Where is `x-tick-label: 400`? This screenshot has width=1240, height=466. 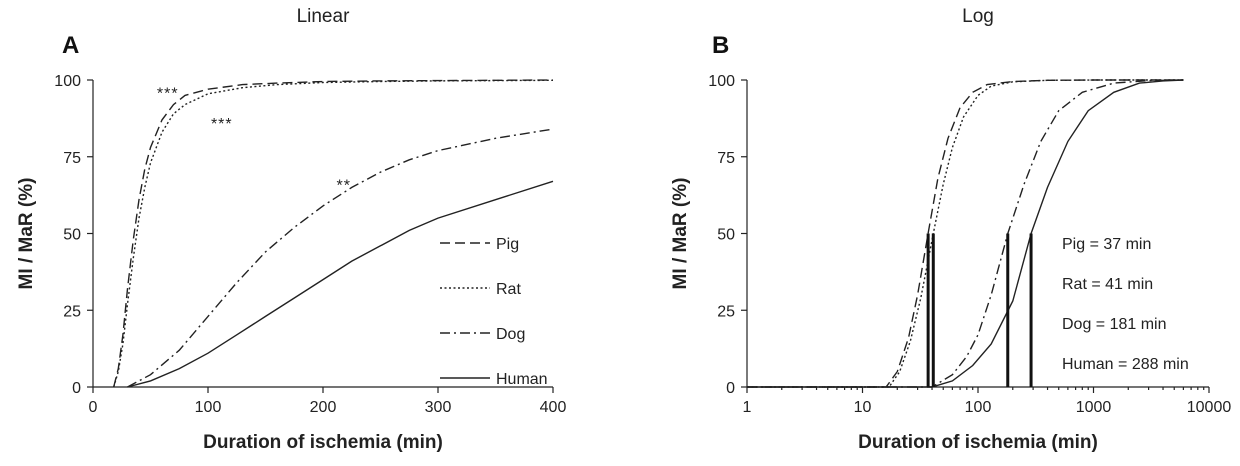 x-tick-label: 400 is located at coordinates (553, 407).